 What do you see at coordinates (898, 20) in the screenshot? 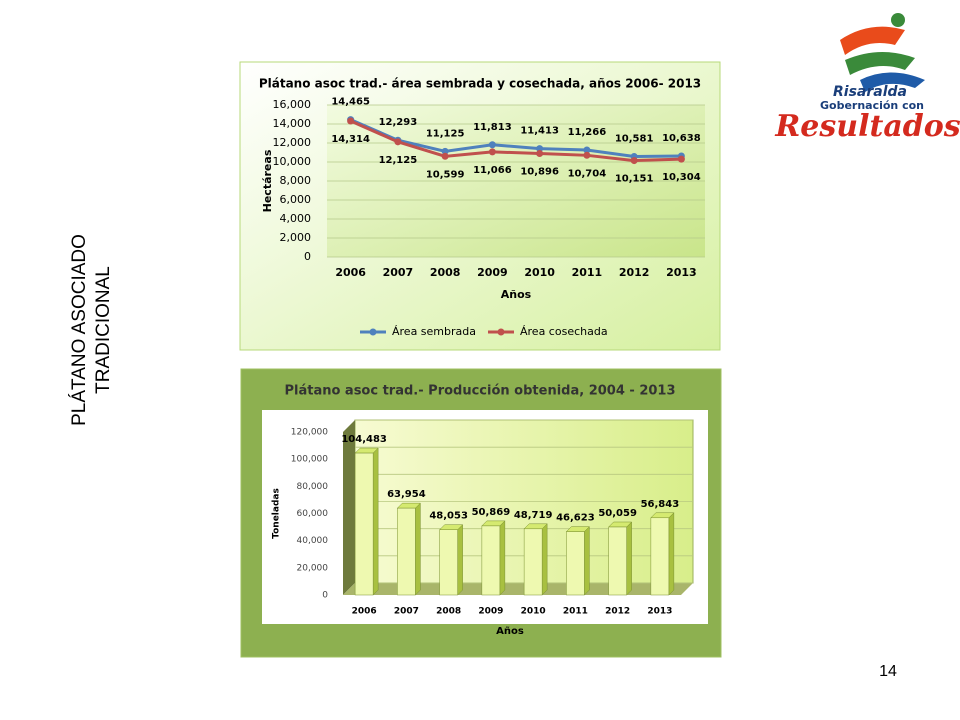
I see `logo-head` at bounding box center [898, 20].